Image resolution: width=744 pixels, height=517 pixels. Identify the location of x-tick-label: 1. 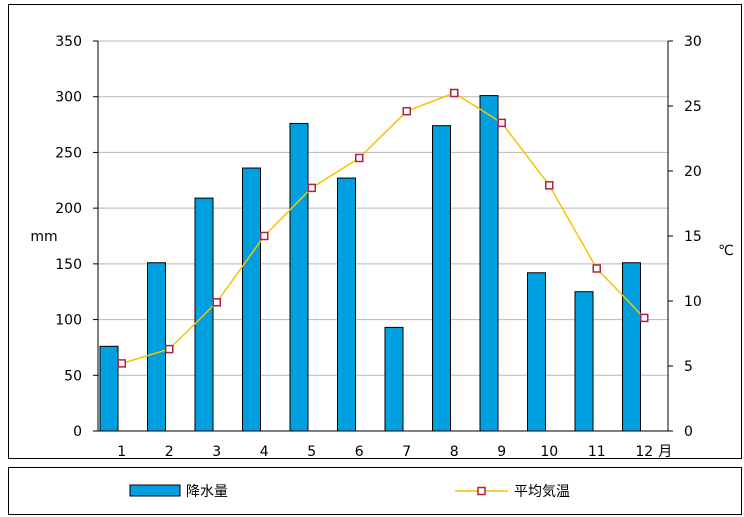
(121, 452).